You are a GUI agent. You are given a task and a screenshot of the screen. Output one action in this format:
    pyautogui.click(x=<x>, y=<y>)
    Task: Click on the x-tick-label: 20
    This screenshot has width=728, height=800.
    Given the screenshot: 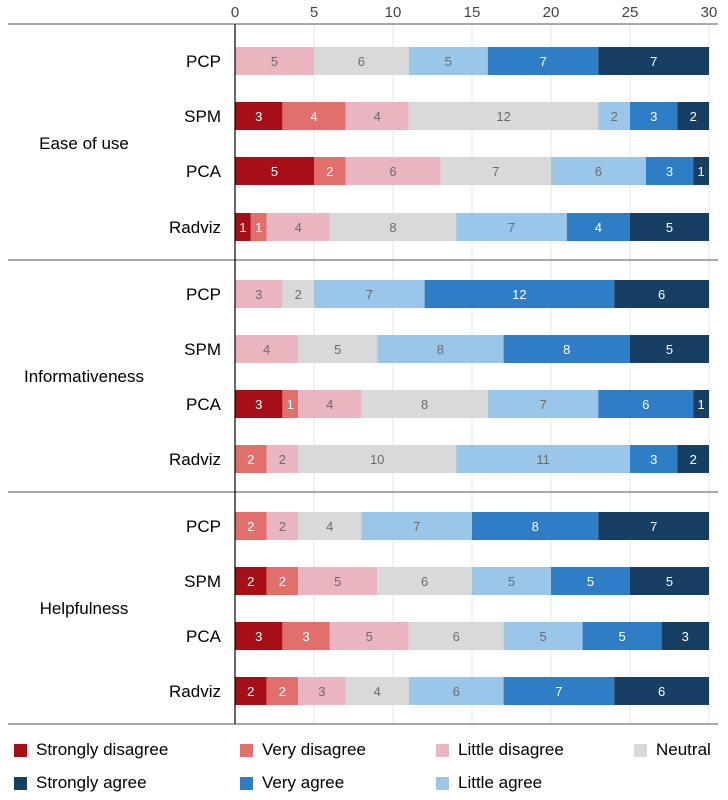 What is the action you would take?
    pyautogui.click(x=551, y=12)
    